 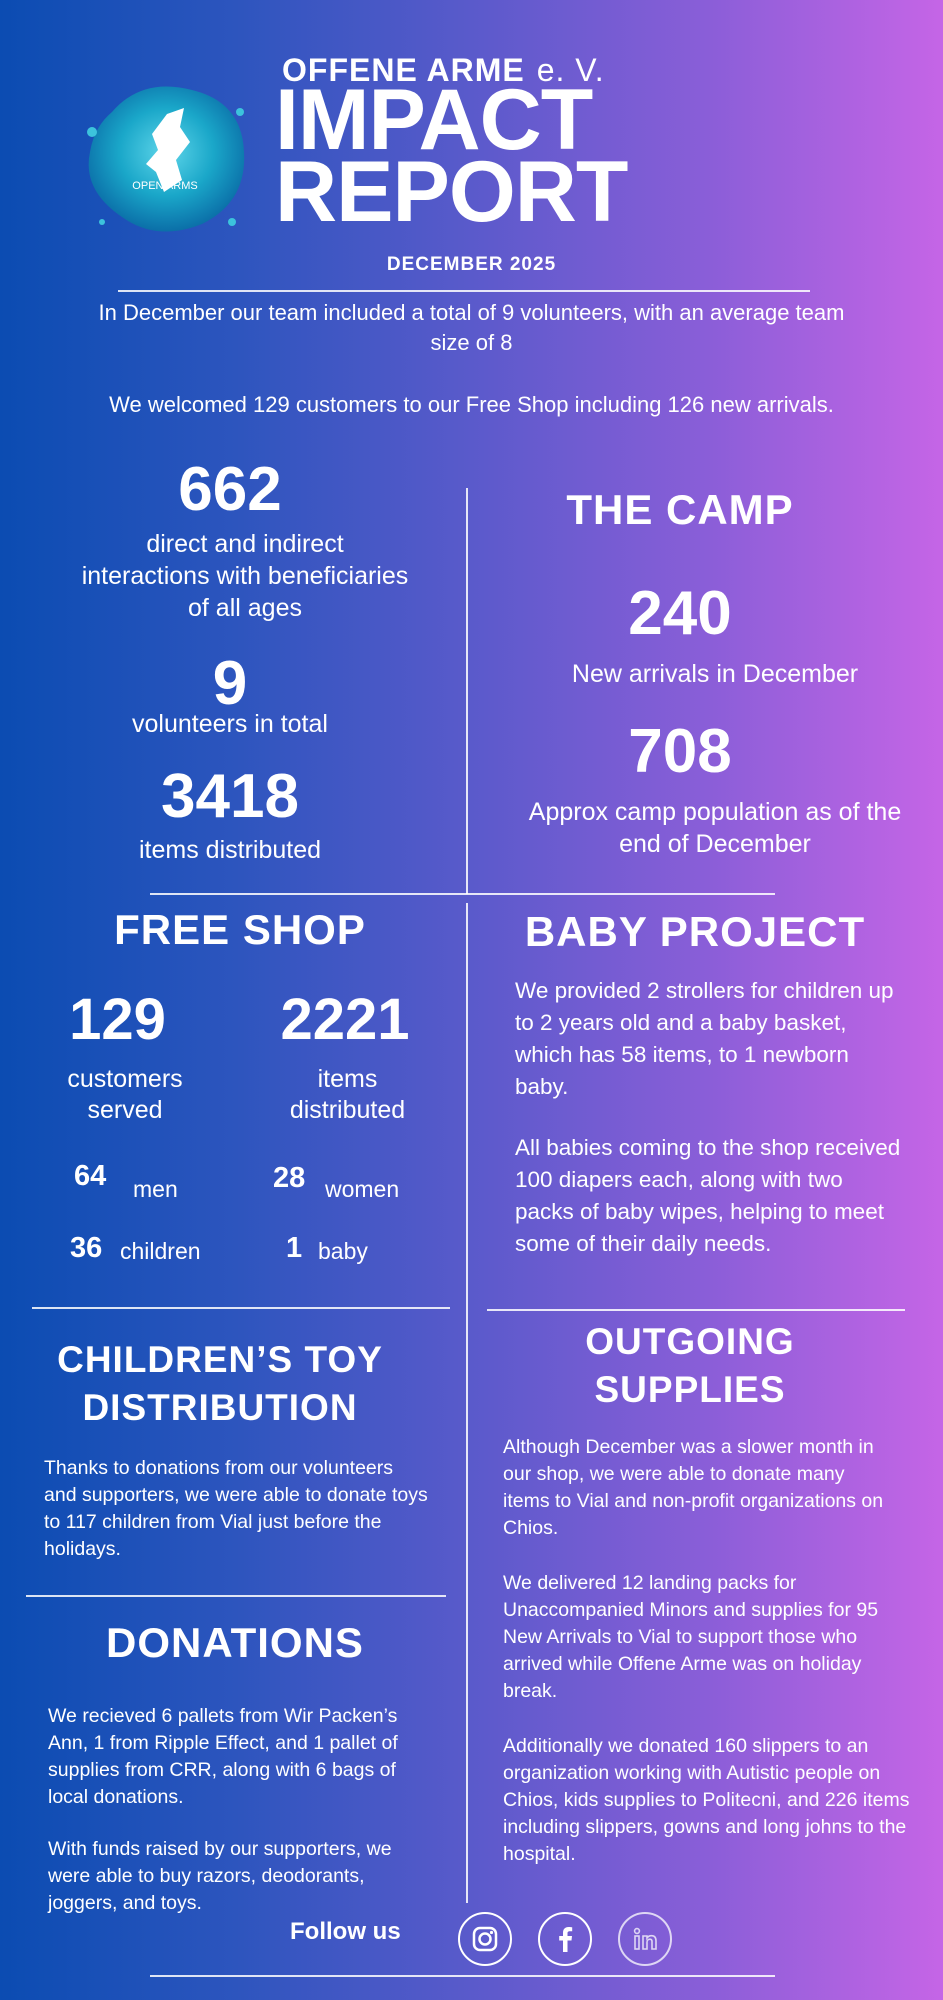 What do you see at coordinates (462, 894) in the screenshot?
I see `overview-divider` at bounding box center [462, 894].